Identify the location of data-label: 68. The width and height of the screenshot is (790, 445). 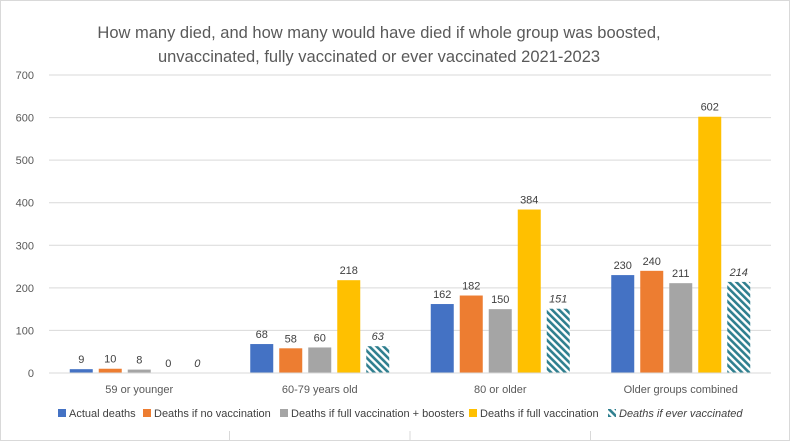
(262, 335).